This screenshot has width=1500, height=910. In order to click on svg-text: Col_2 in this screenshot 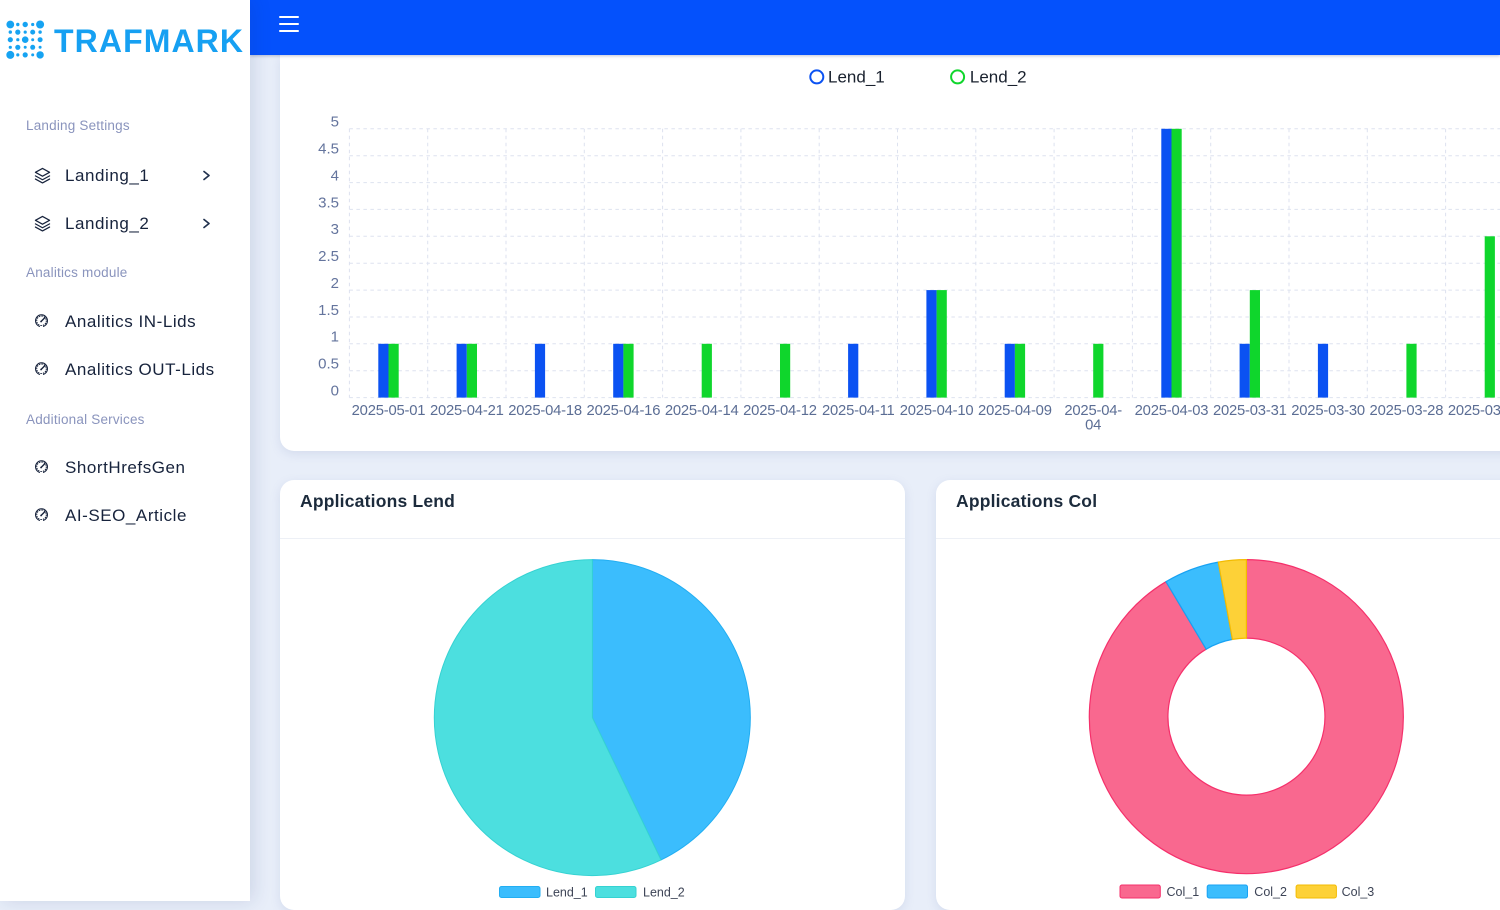, I will do `click(1270, 892)`.